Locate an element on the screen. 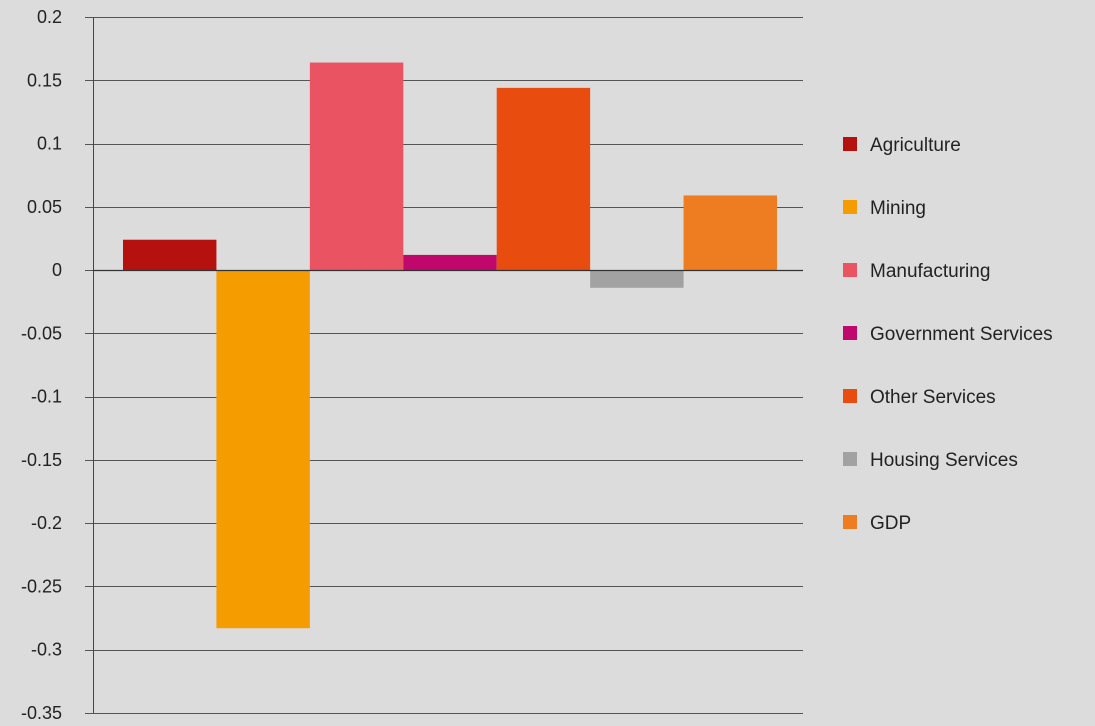 This screenshot has width=1095, height=726. y-tick-label: -0.1 is located at coordinates (46, 397).